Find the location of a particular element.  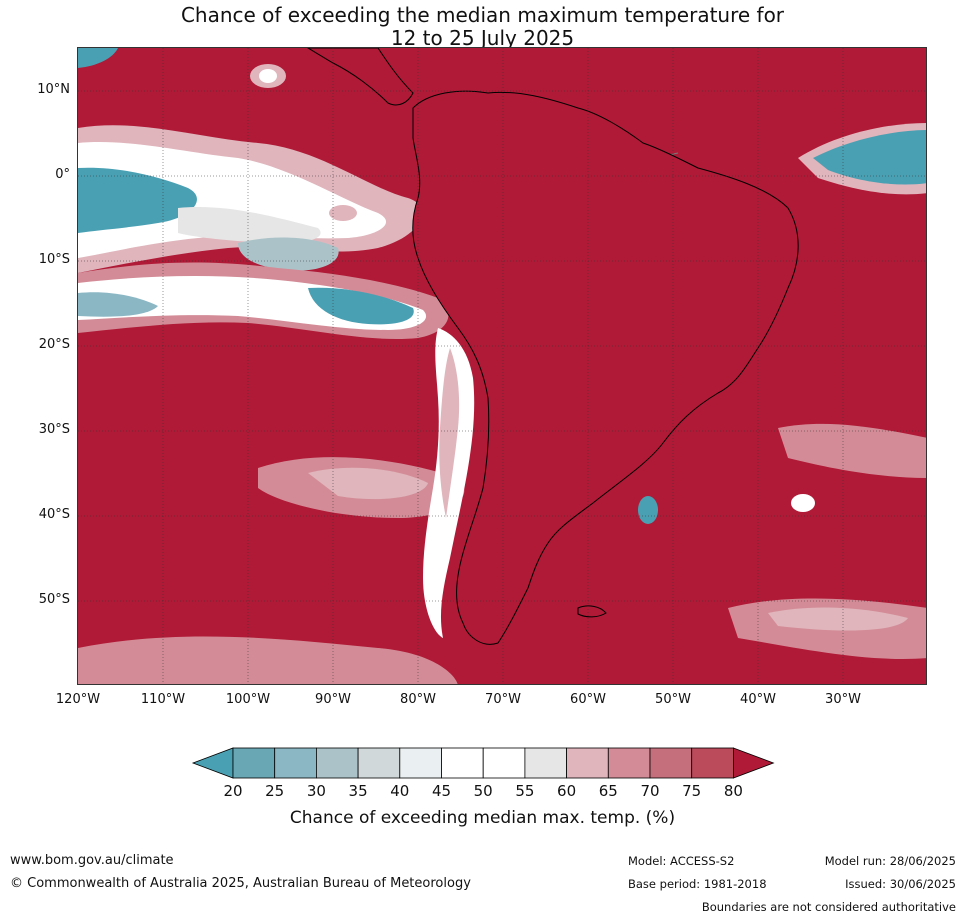

lat-label-10n: 10°N is located at coordinates (53, 89).